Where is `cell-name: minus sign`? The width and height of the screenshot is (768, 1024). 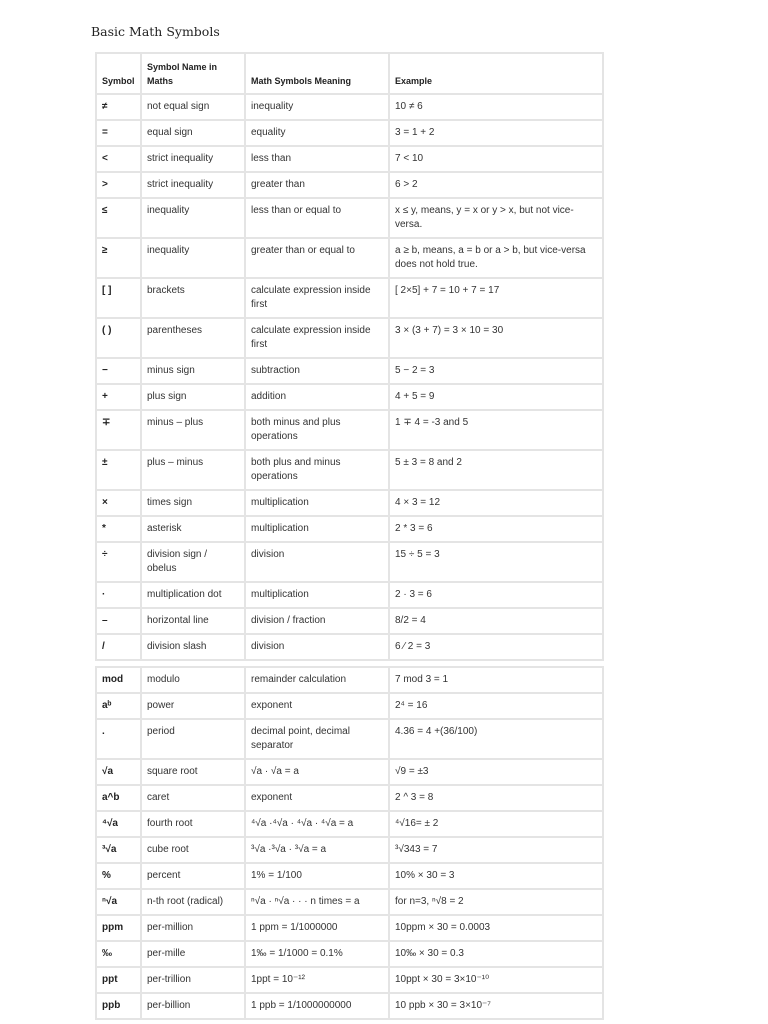
cell-name: minus sign is located at coordinates (193, 371).